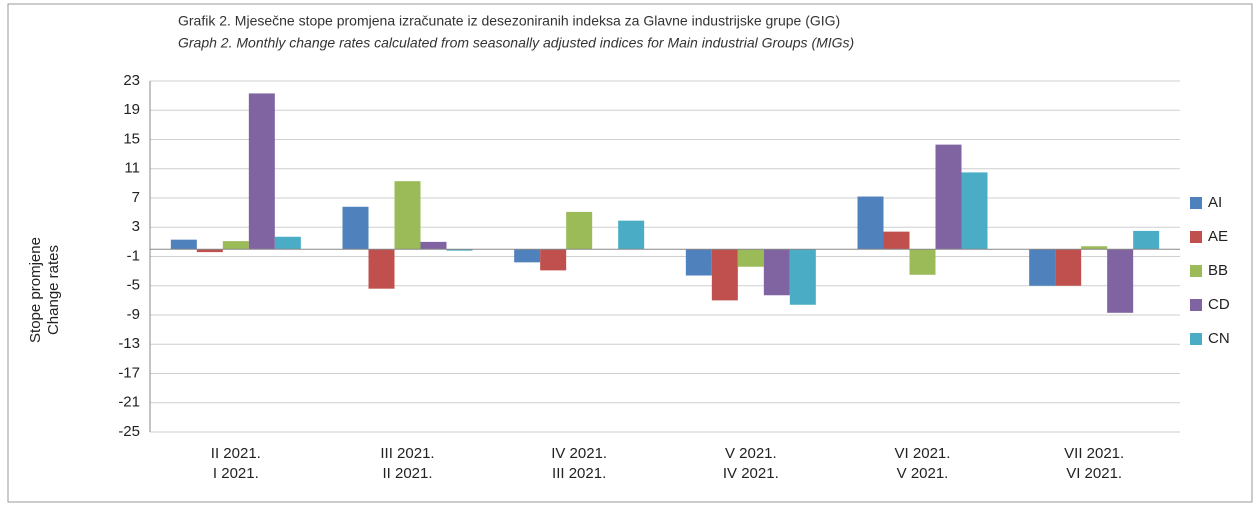  Describe the element at coordinates (1094, 453) in the screenshot. I see `x-tick-label: VII 2021.` at that location.